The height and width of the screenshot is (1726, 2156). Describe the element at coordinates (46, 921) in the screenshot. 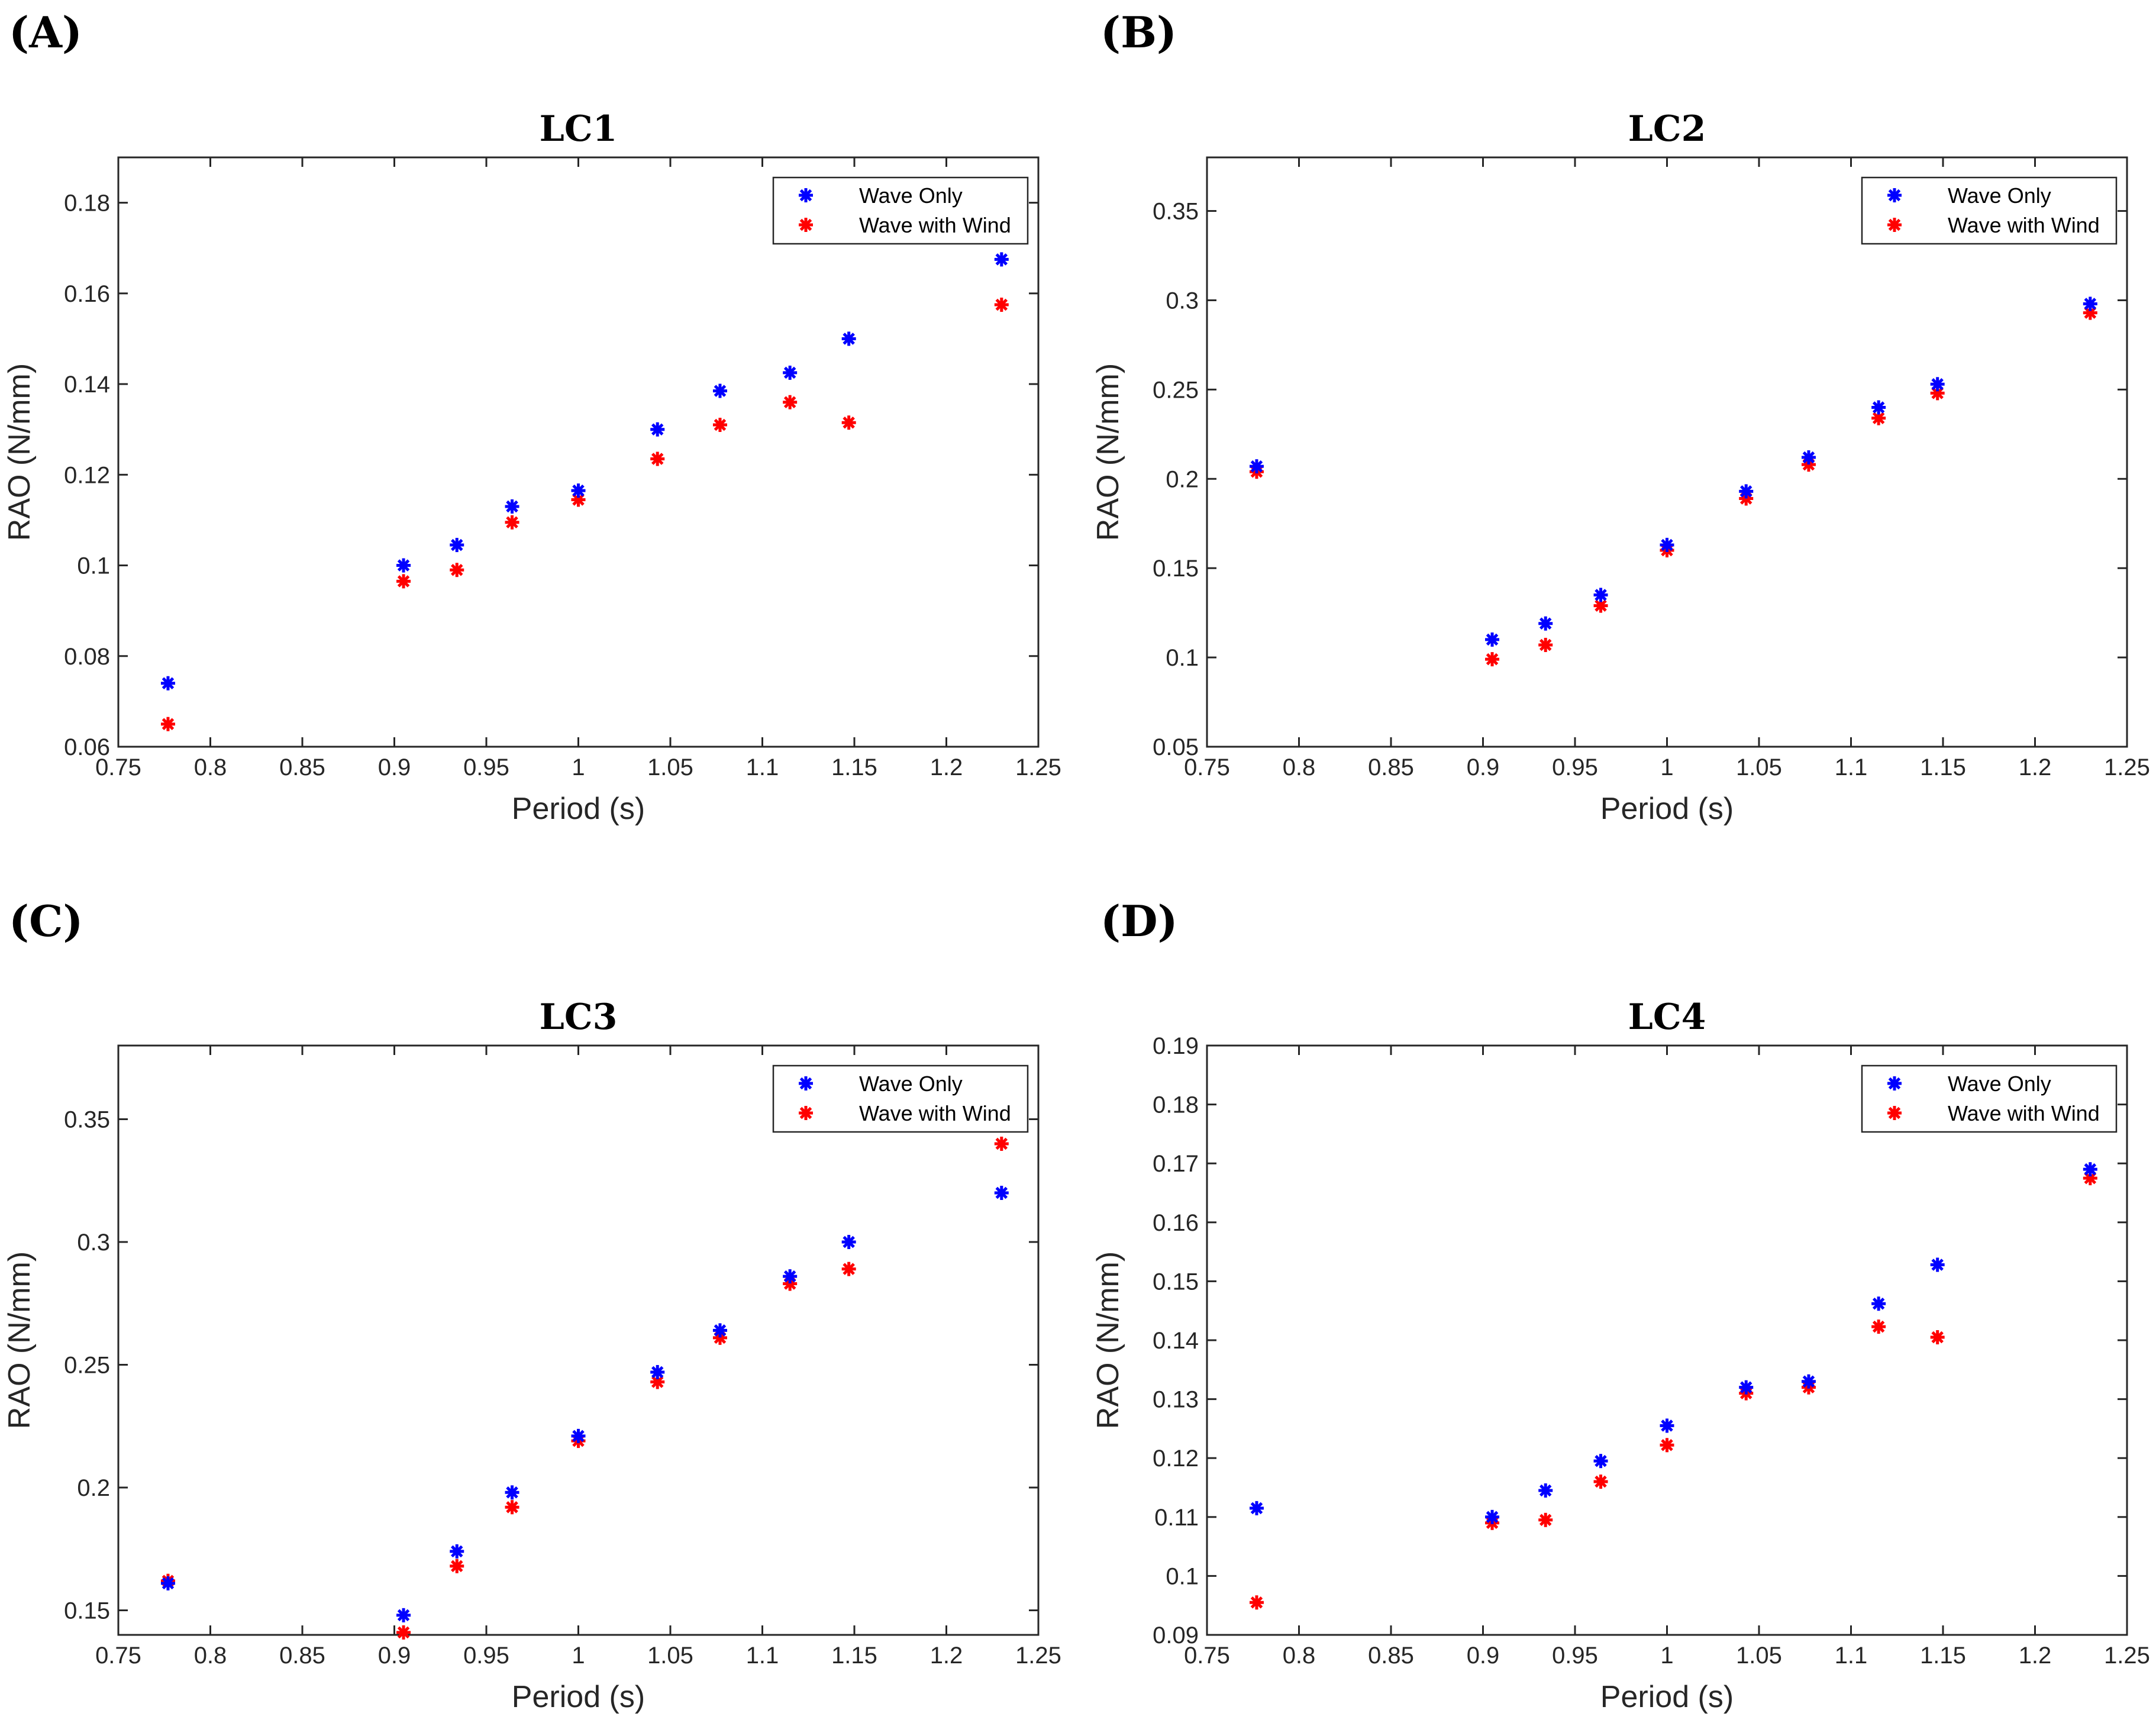

I see `panel-letter: (C)` at that location.